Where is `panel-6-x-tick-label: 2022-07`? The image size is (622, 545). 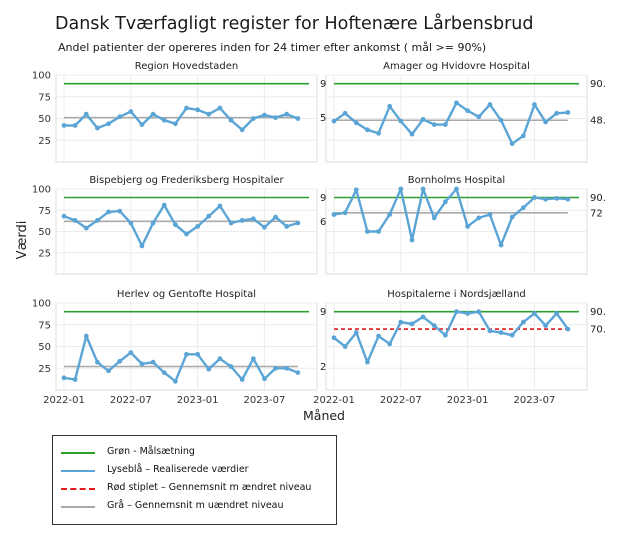 panel-6-x-tick-label: 2022-07 is located at coordinates (401, 400).